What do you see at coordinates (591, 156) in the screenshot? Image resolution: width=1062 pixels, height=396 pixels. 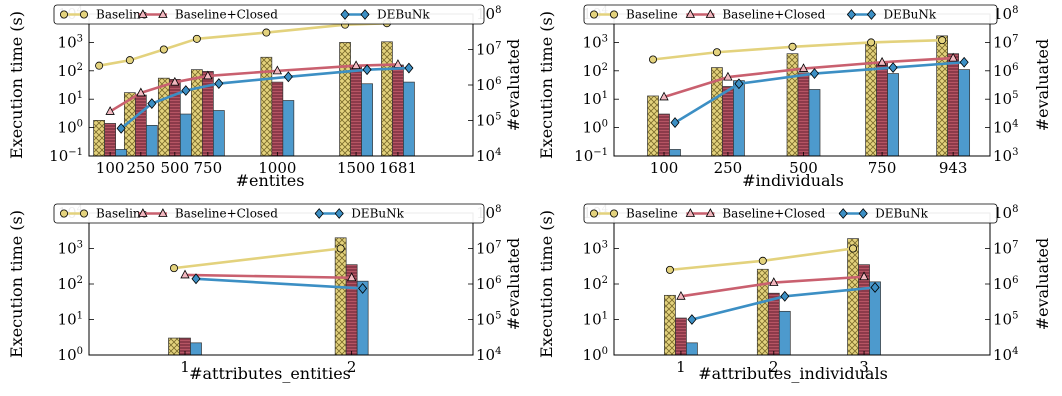 I see `y-tick-label: 10⁻¹` at bounding box center [591, 156].